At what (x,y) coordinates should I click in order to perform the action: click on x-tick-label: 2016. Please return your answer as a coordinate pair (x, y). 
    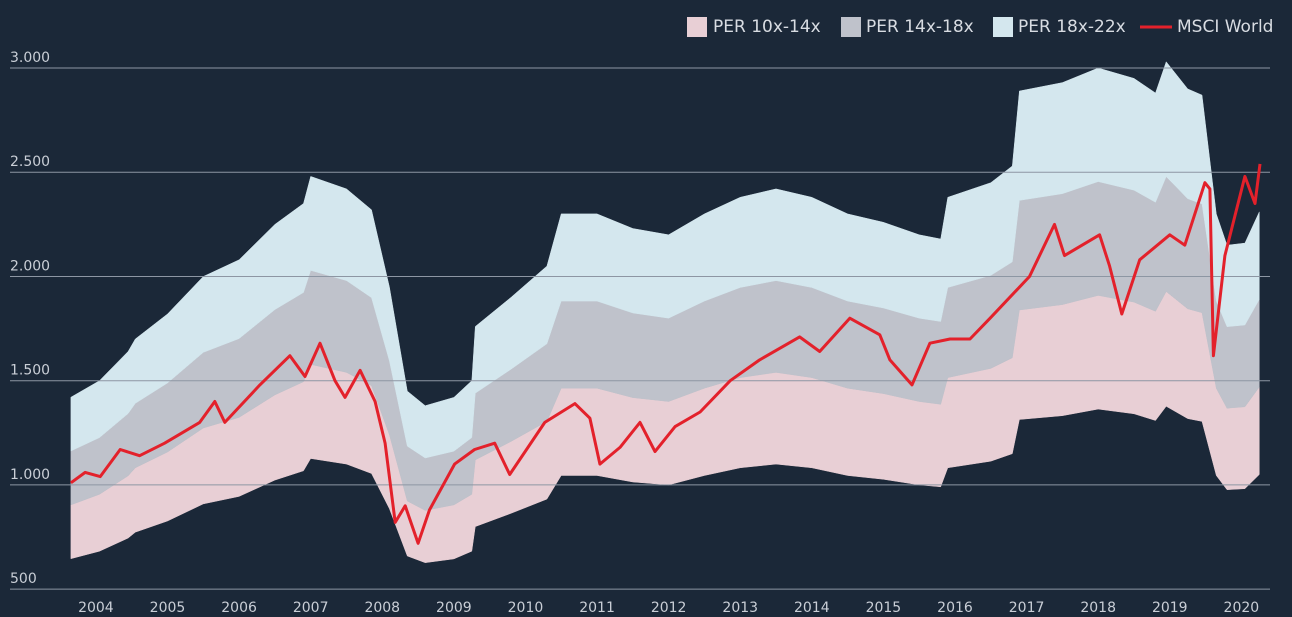
    Looking at the image, I should click on (955, 608).